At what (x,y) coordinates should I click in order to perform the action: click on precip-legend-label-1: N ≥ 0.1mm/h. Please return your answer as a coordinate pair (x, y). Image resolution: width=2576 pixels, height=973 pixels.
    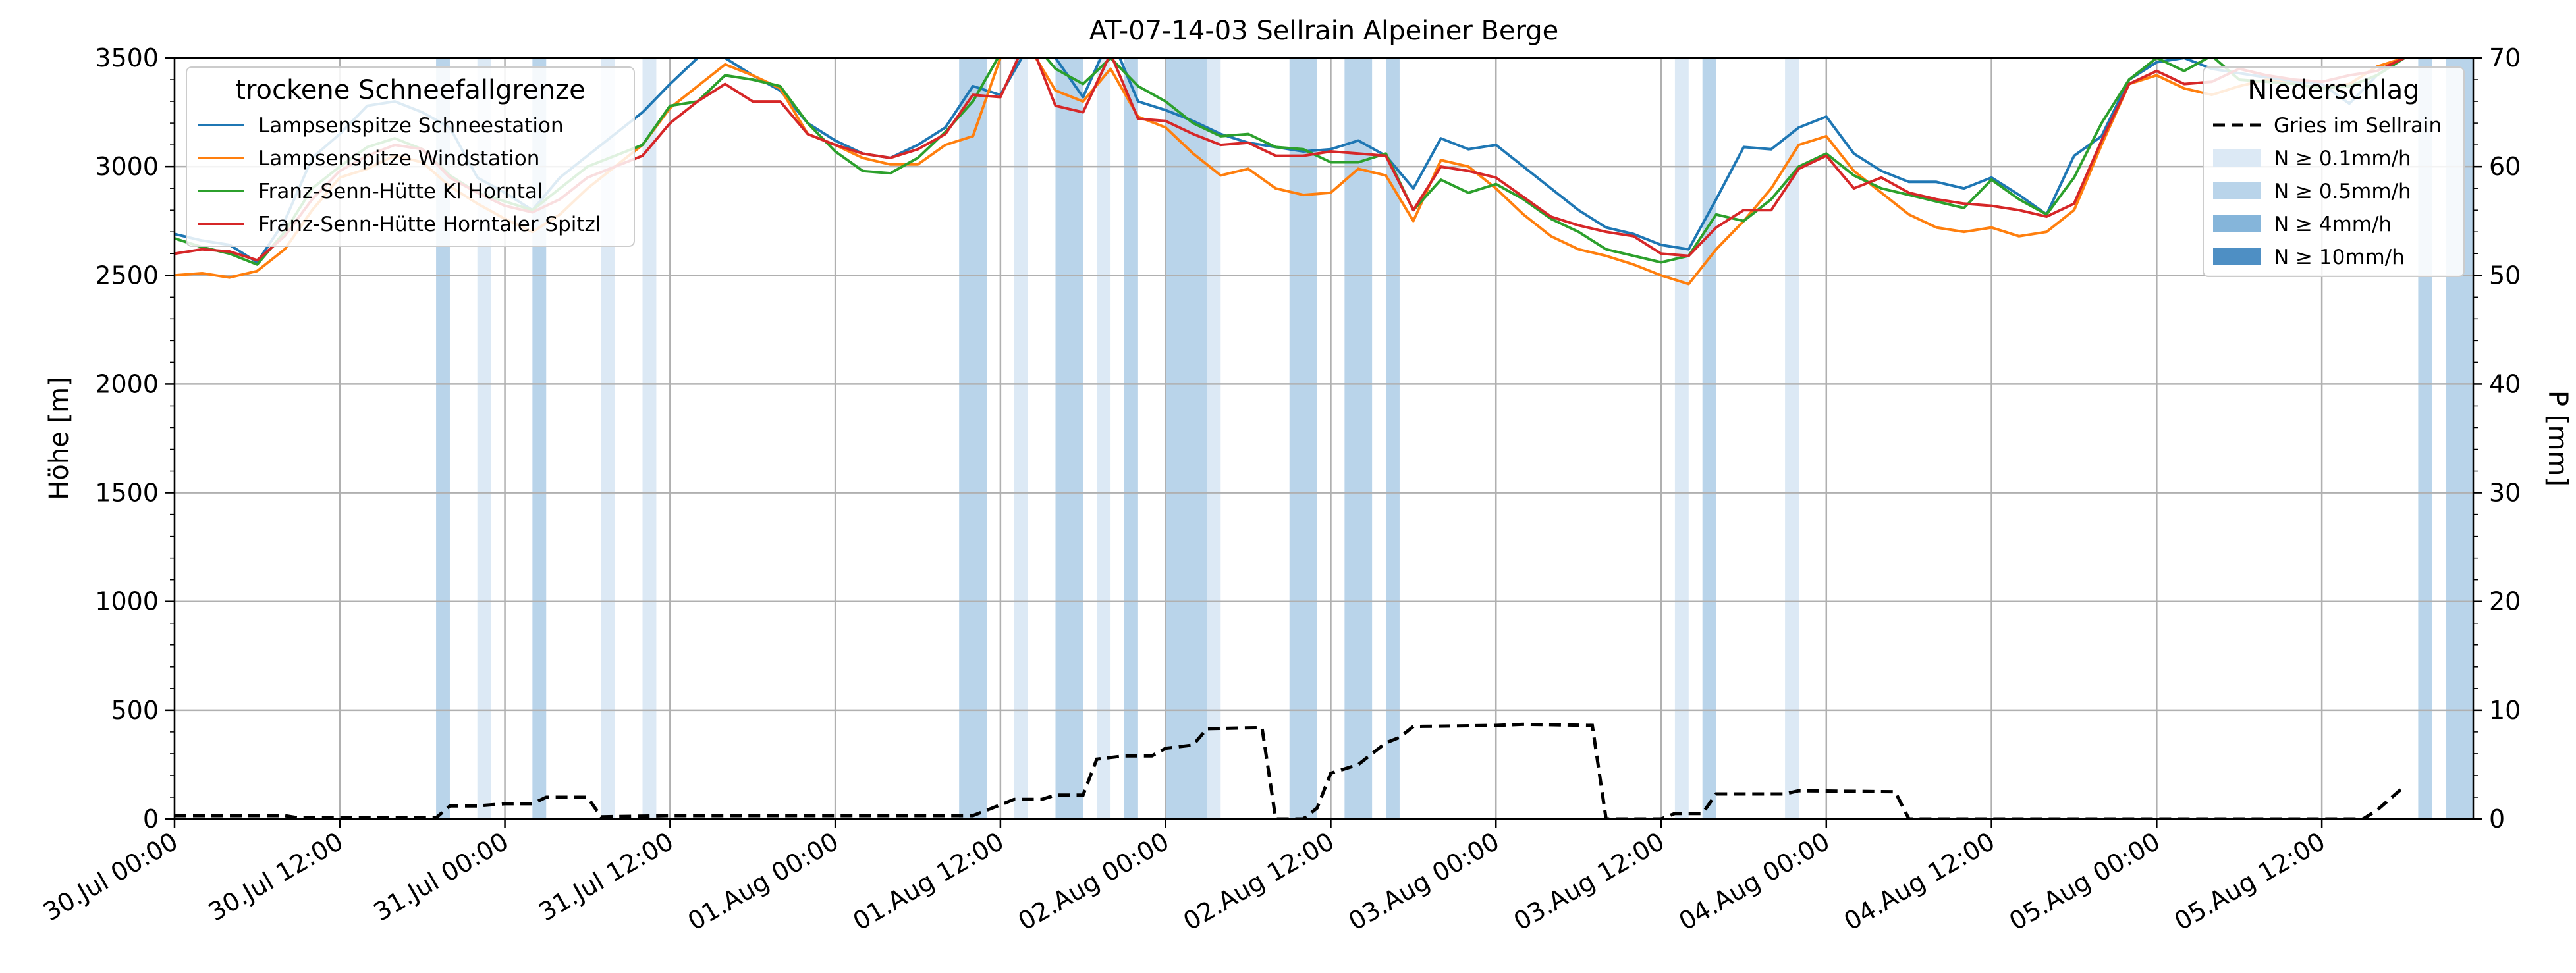
    Looking at the image, I should click on (2342, 159).